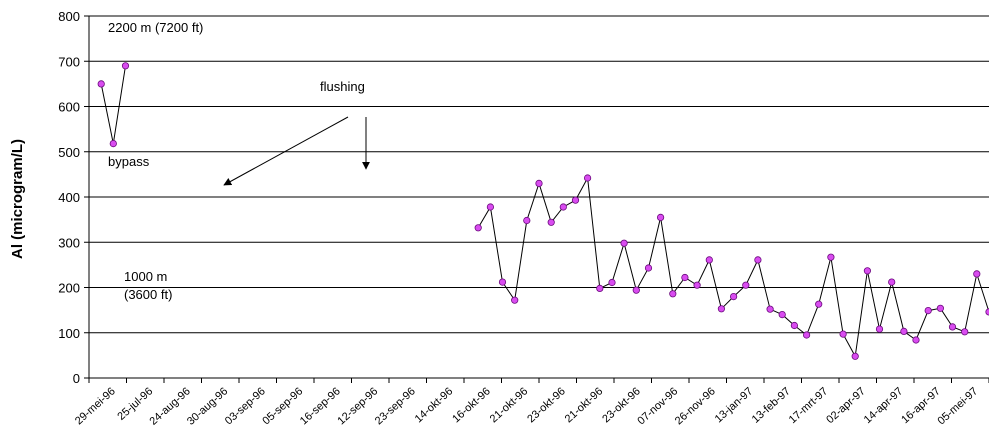  What do you see at coordinates (145, 276) in the screenshot?
I see `annotation-1000m: 1000 m` at bounding box center [145, 276].